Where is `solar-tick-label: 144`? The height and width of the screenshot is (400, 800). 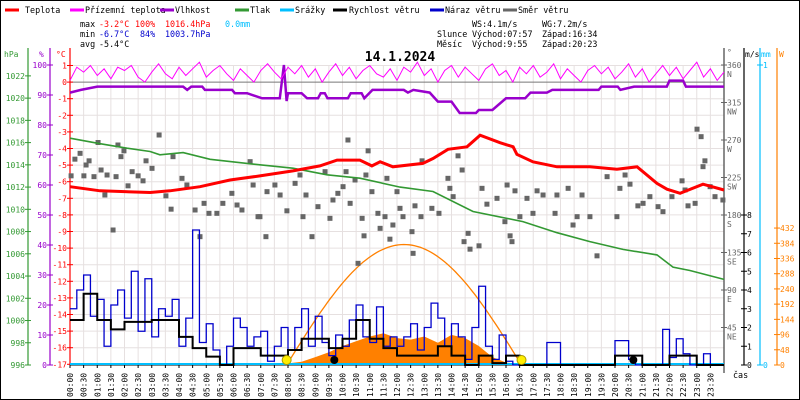
solar-tick-label: 144 is located at coordinates (787, 319).